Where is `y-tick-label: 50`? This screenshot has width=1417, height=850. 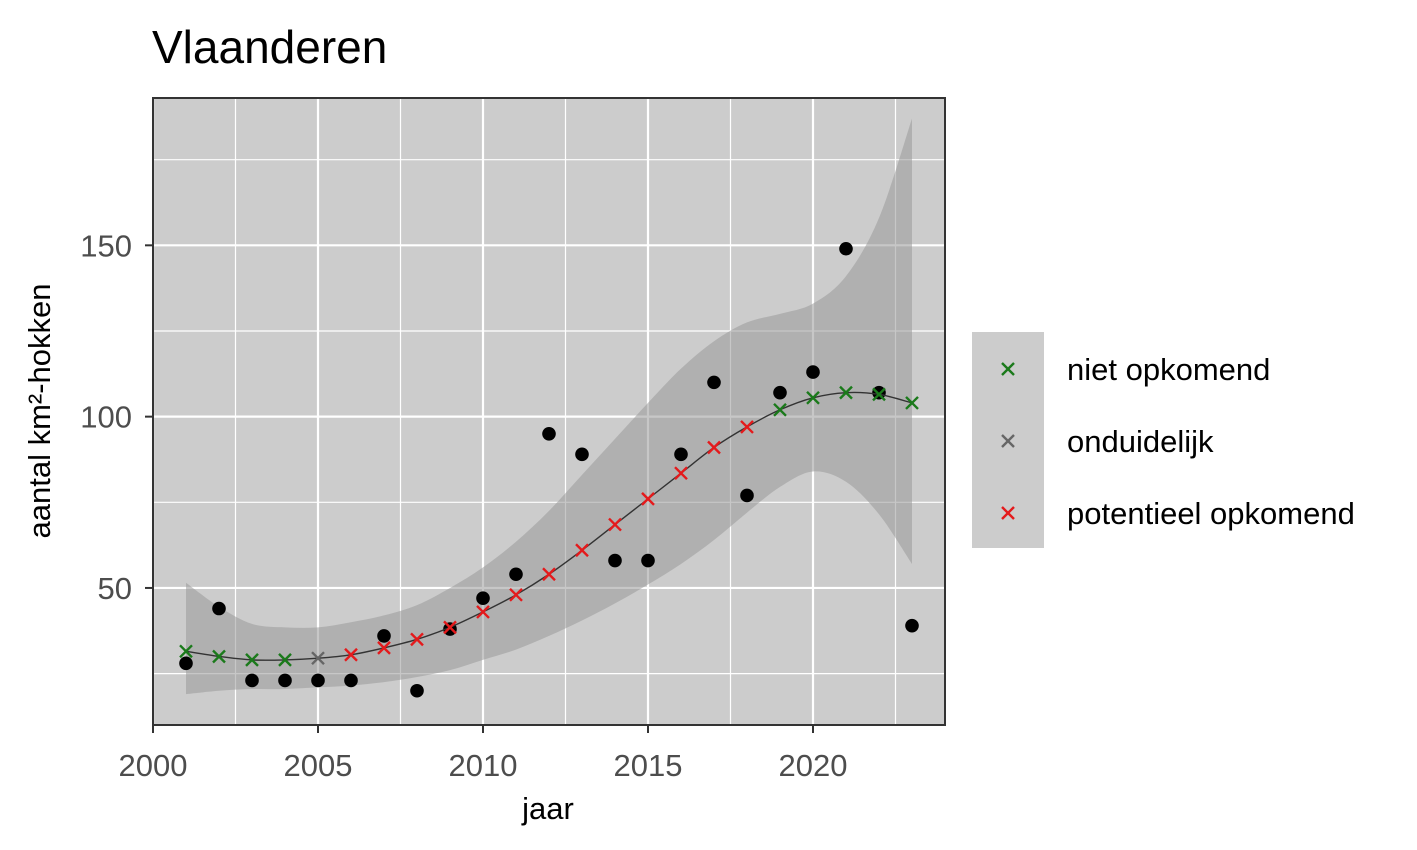
y-tick-label: 50 is located at coordinates (115, 588).